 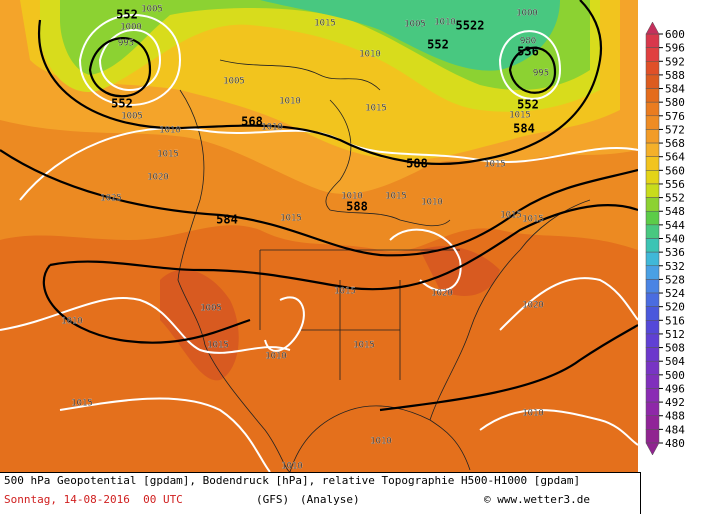 I want to click on colorbar-tick-label: 512, so click(x=675, y=334).